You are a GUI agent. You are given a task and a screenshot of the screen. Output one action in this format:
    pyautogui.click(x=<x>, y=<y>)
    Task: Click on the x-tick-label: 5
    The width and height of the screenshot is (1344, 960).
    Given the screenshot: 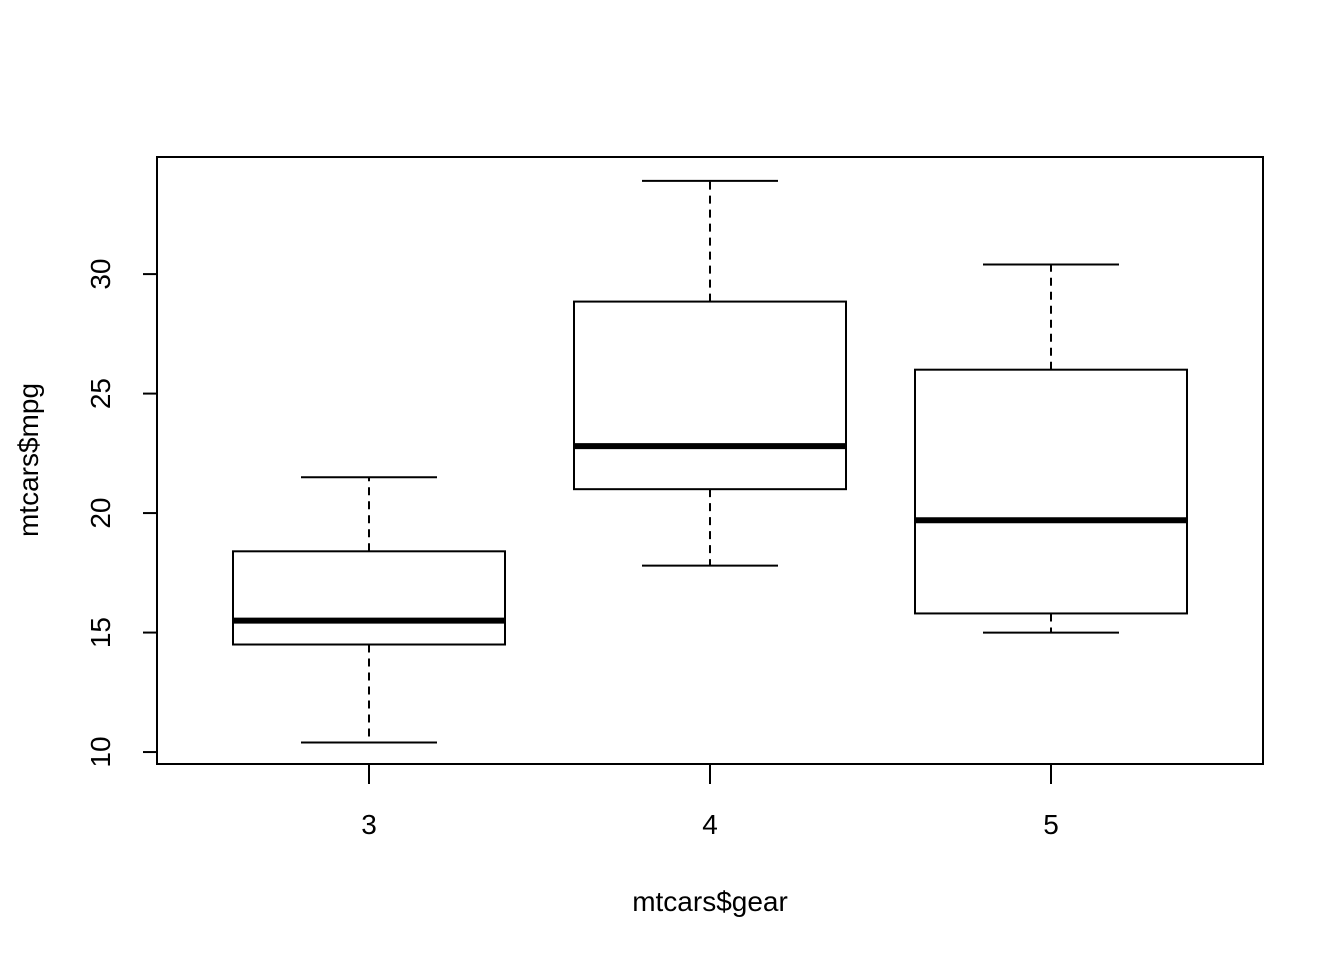 What is the action you would take?
    pyautogui.click(x=1051, y=824)
    